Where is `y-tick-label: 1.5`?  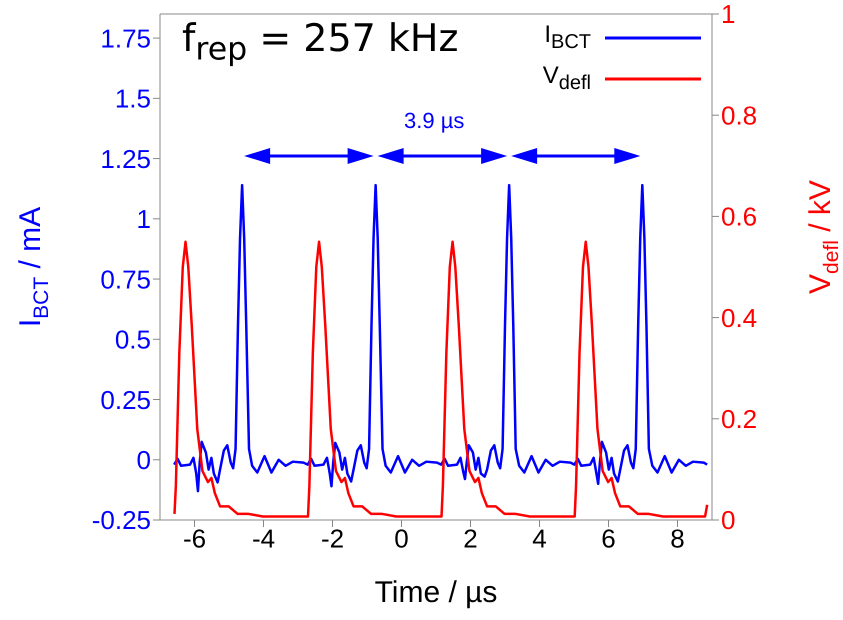 y-tick-label: 1.5 is located at coordinates (132, 99).